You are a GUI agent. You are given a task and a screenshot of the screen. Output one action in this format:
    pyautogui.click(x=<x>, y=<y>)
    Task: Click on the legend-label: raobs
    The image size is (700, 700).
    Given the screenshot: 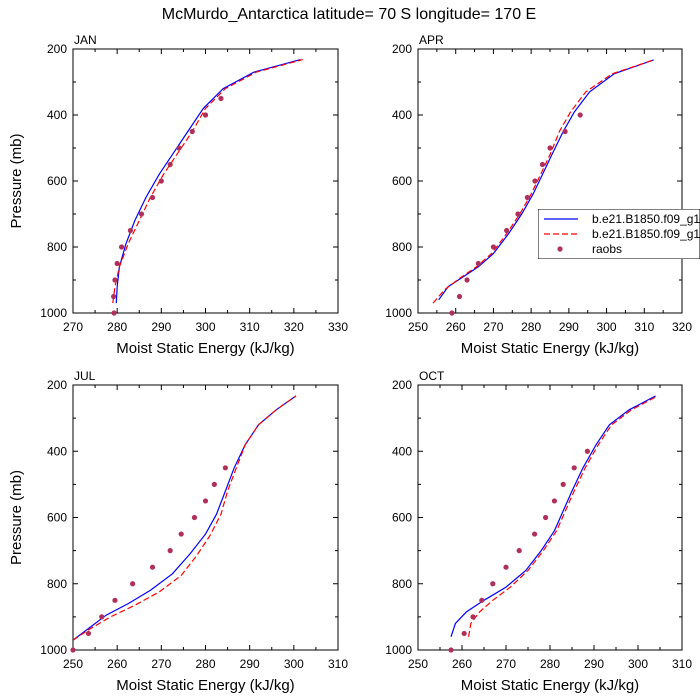 What is the action you would take?
    pyautogui.click(x=607, y=249)
    